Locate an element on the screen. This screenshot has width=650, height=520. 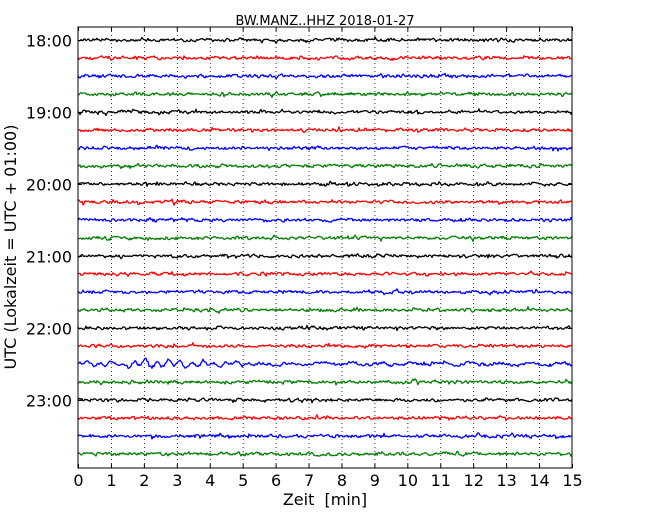
x-tick-label: 1 is located at coordinates (111, 480).